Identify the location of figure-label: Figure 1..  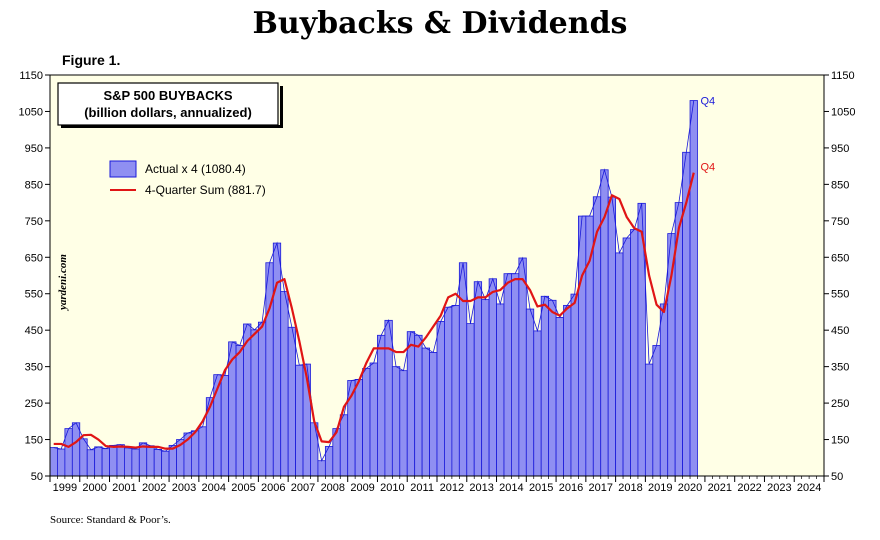
(91, 60).